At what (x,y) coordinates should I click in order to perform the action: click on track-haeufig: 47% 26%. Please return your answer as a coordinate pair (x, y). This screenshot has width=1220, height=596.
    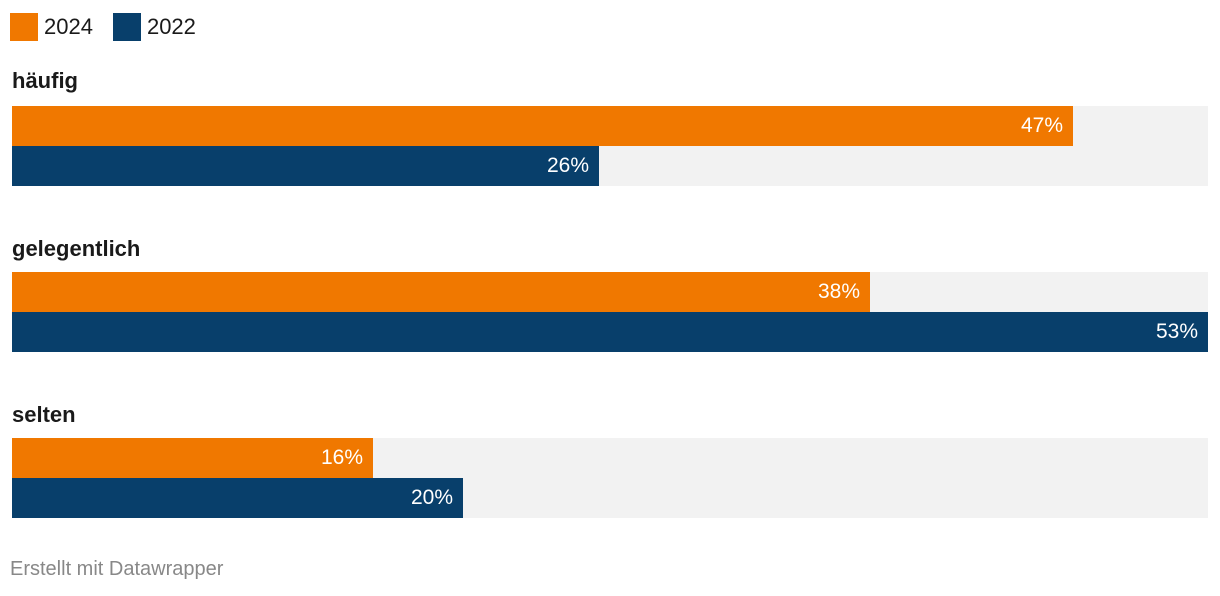
    Looking at the image, I should click on (610, 146).